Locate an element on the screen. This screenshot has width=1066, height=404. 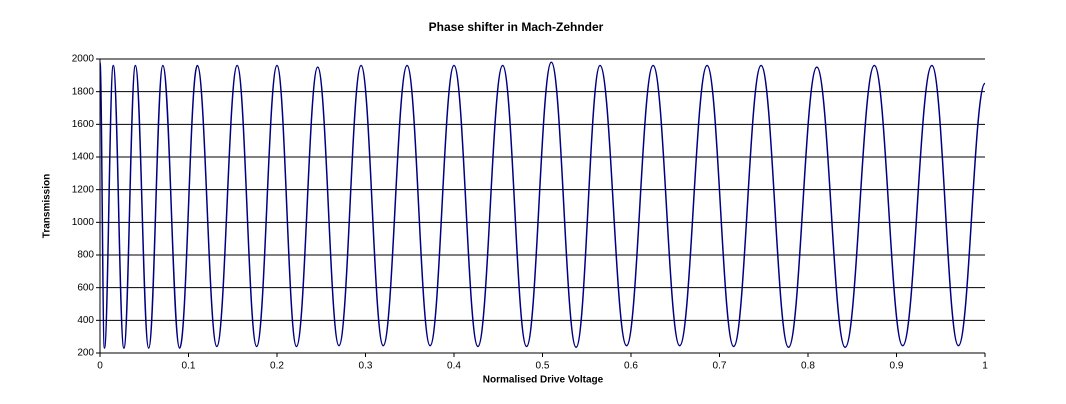
y-axis-label: Transmission is located at coordinates (47, 206).